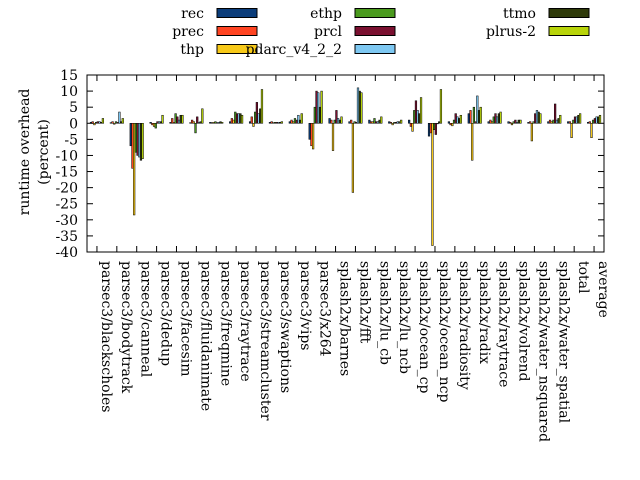 This screenshot has width=640, height=480. I want to click on x-tick-label-6: parsec3/freqmine, so click(225, 323).